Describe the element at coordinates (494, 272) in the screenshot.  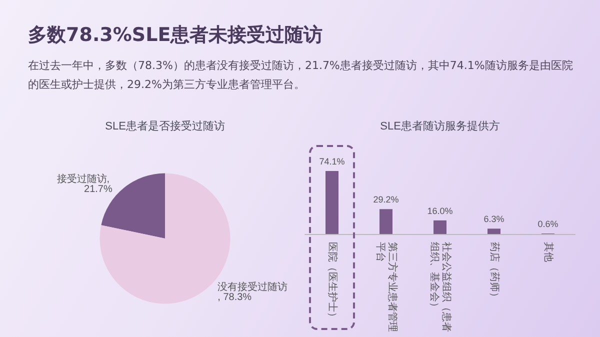
I see `x-tick-label: 药店（药师）` at that location.